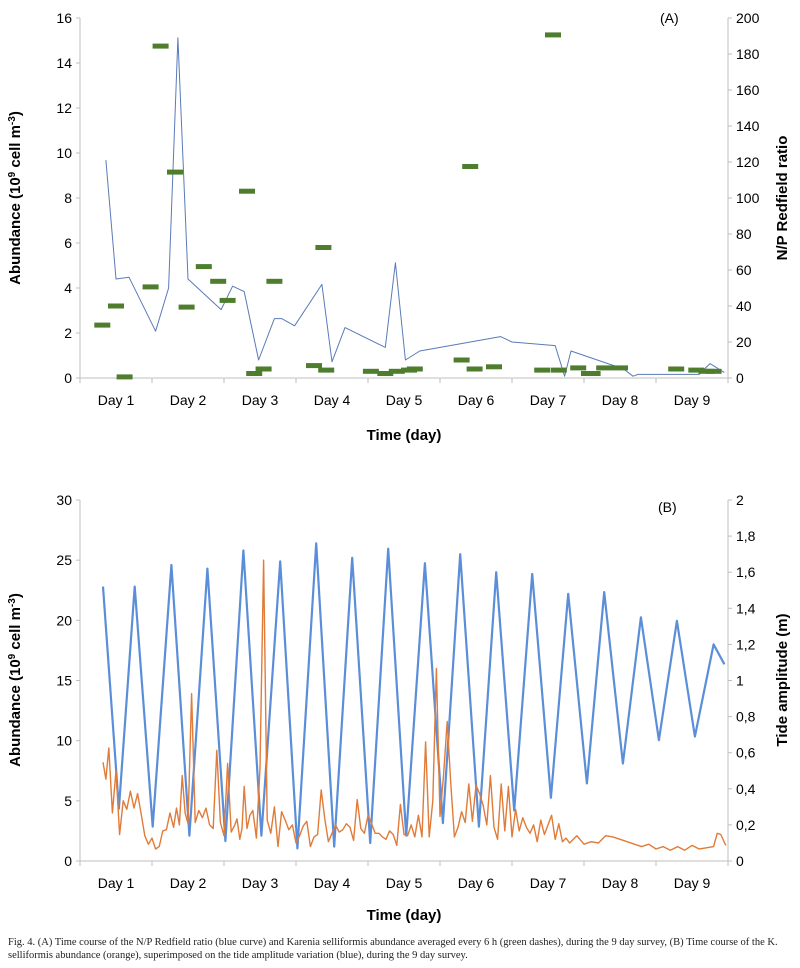 Image resolution: width=800 pixels, height=968 pixels. Describe the element at coordinates (404, 883) in the screenshot. I see `x-tick-label: Day 5` at that location.